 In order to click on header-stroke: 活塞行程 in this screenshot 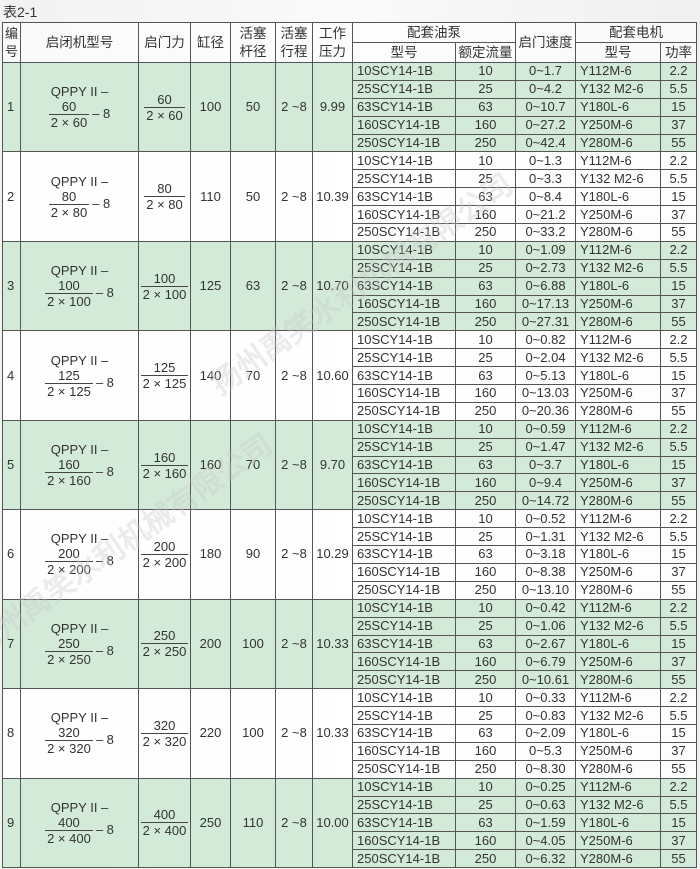, I will do `click(294, 42)`.